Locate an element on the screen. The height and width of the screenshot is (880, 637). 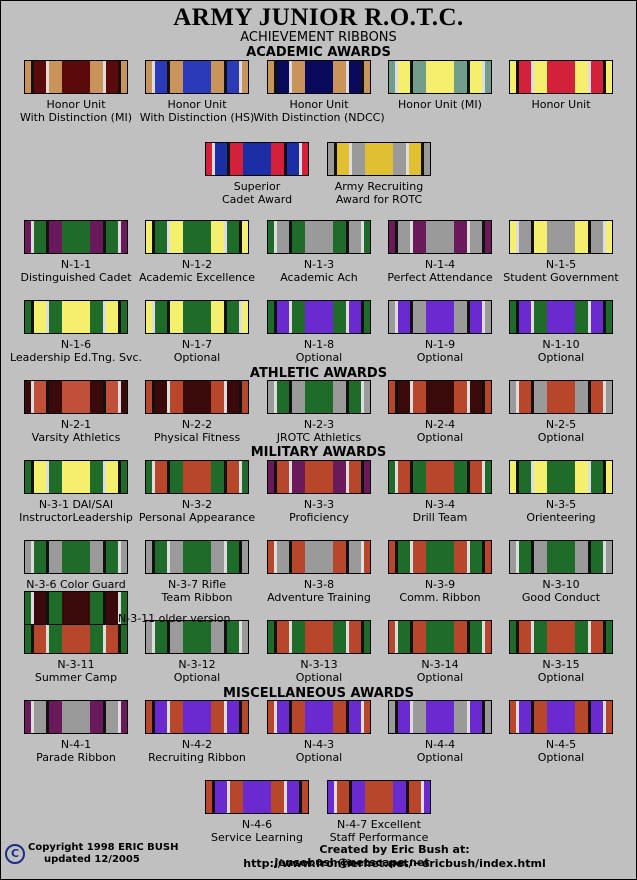
ribbon-caption: N-1-9 Optional is located at coordinates (440, 351).